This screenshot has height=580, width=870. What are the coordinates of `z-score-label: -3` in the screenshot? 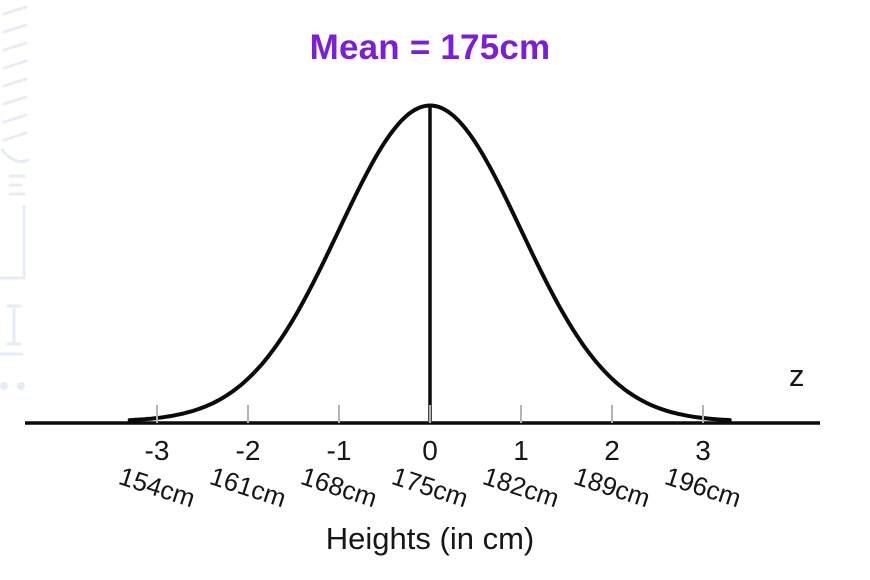 It's located at (157, 450).